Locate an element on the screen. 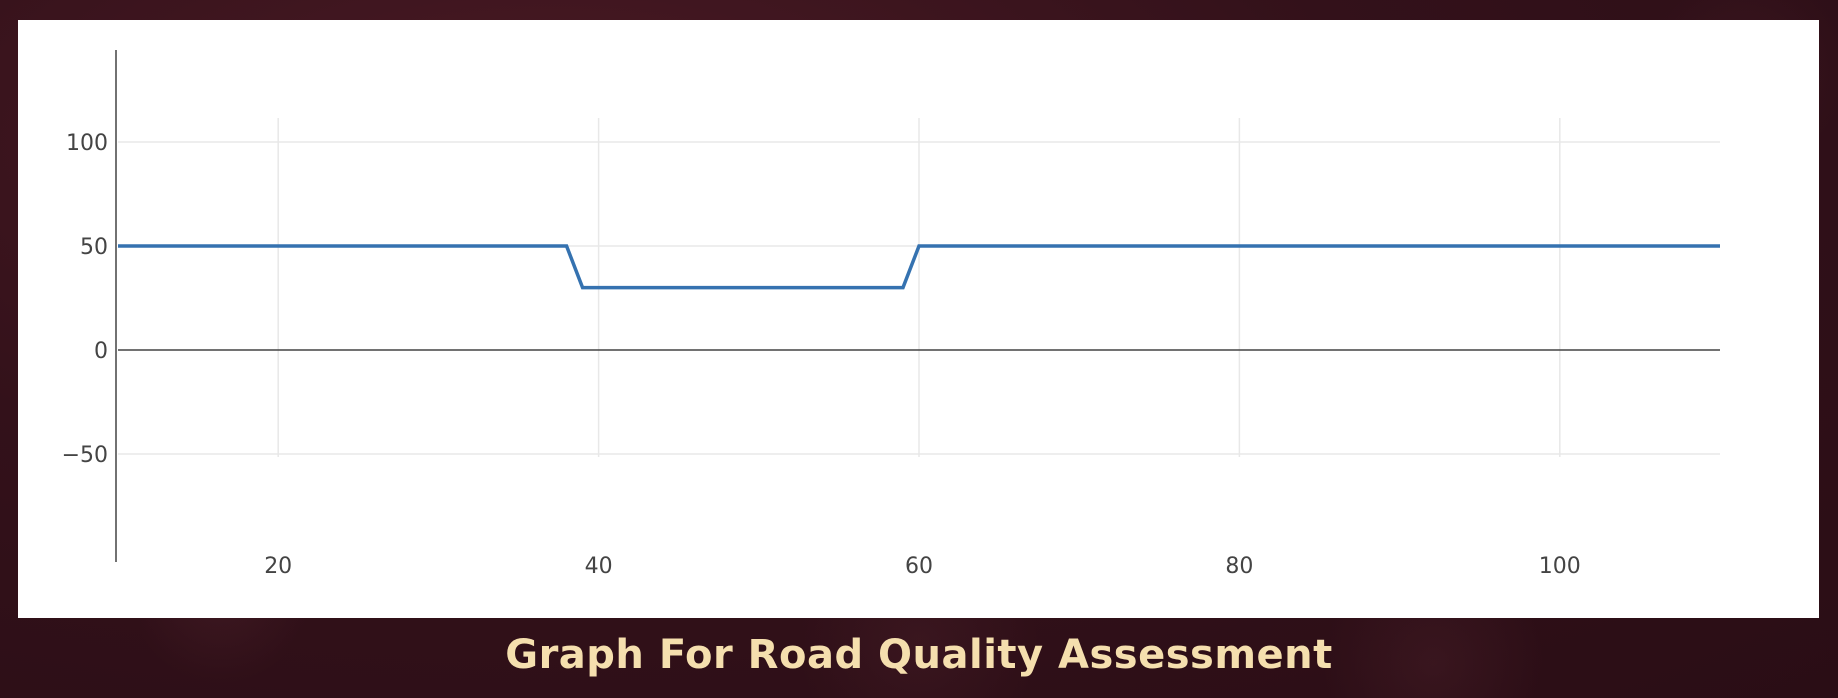  series-line is located at coordinates (919, 267).